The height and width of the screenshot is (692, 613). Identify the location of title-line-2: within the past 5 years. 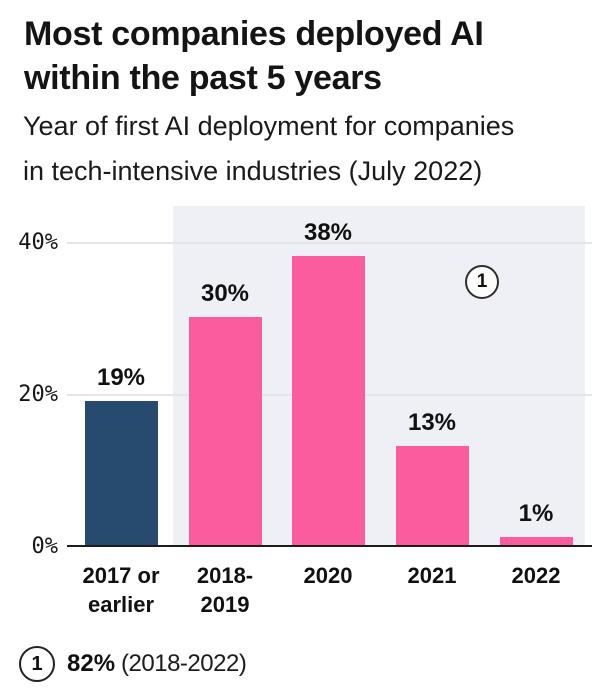
(203, 78).